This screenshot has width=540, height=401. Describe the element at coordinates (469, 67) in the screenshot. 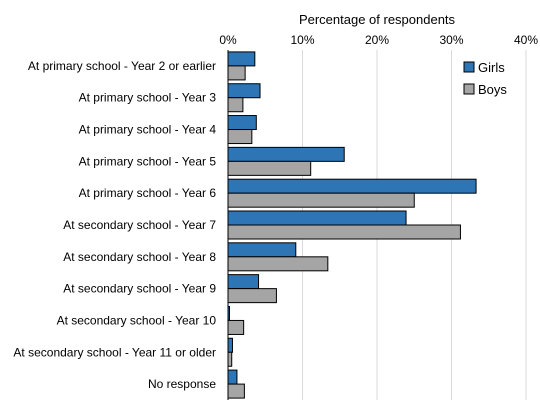

I see `legend-swatch-girls` at that location.